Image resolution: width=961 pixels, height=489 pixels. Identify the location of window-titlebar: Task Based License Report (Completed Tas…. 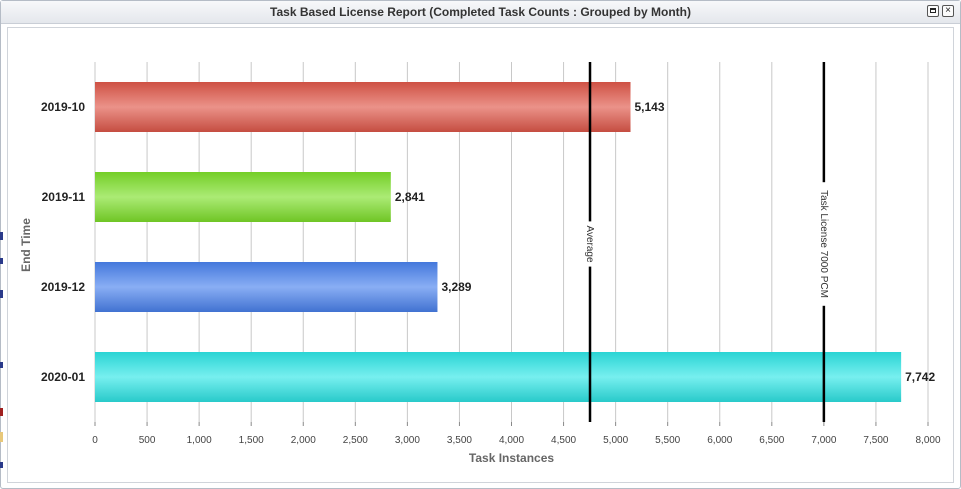
(480, 12).